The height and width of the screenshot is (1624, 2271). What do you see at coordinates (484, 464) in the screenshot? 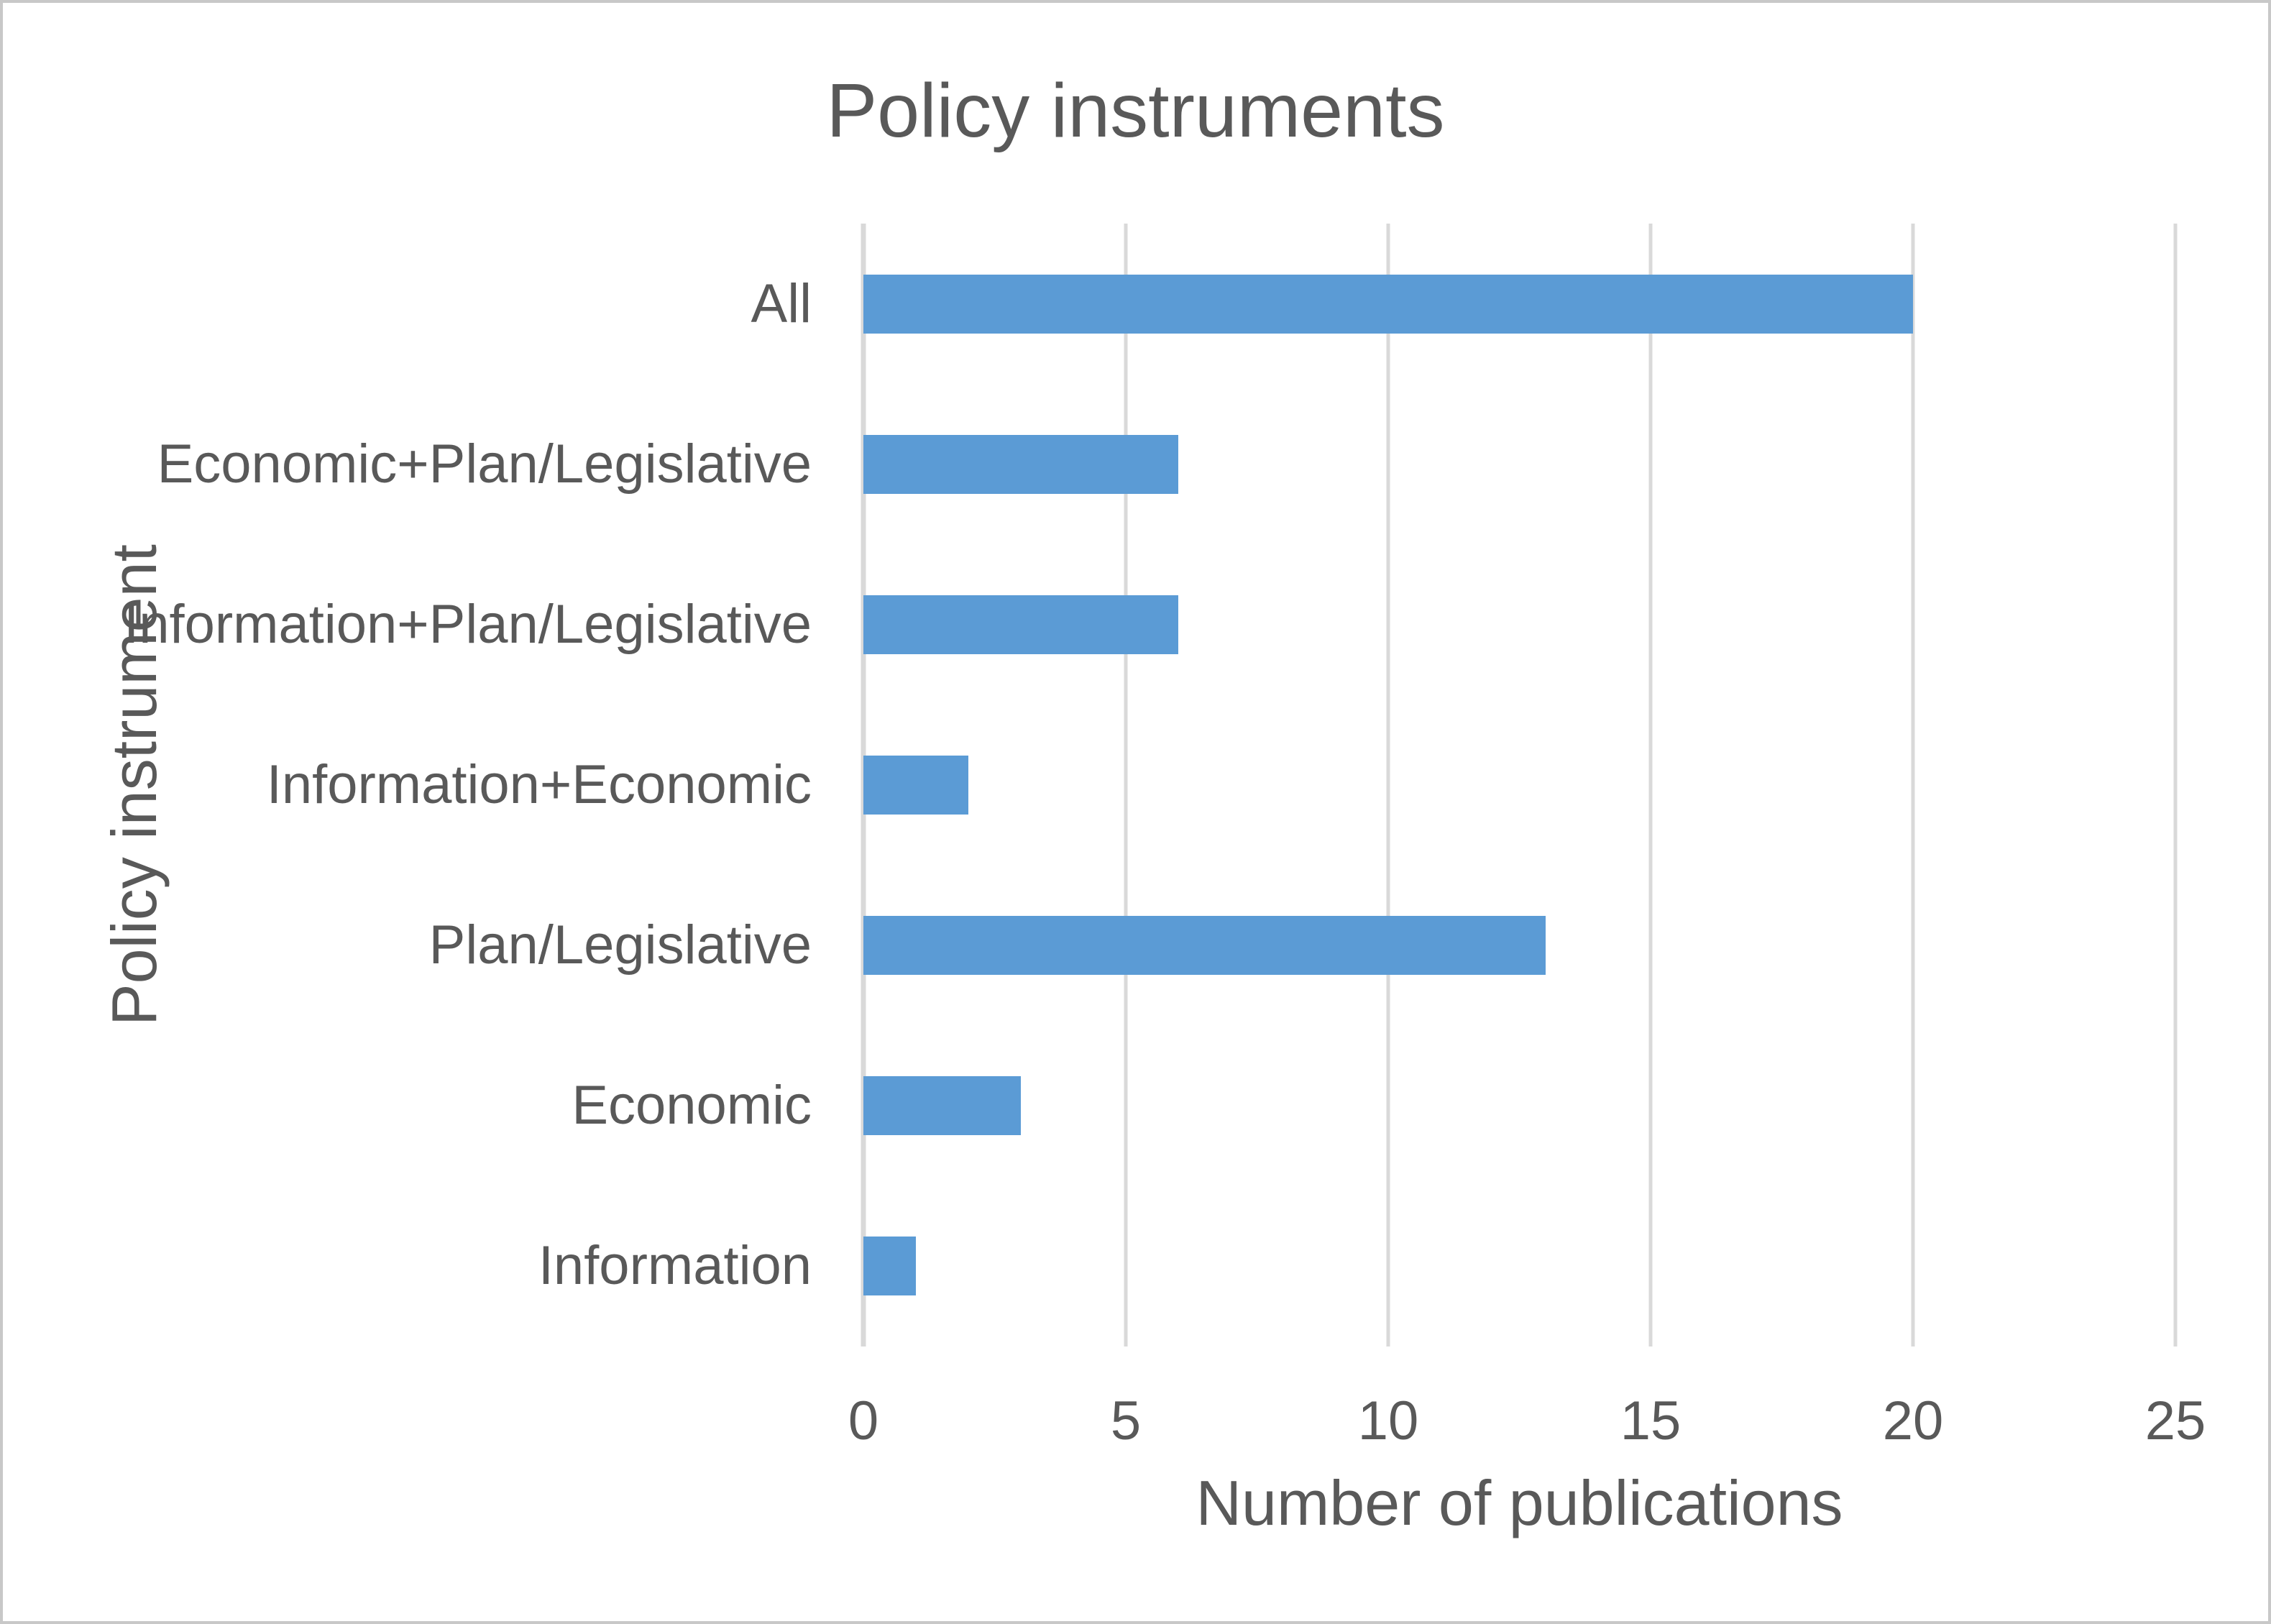
I see `category-label: Economic+Plan/Legislative` at bounding box center [484, 464].